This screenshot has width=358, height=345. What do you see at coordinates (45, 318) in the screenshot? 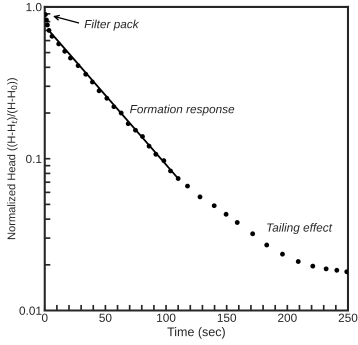
I see `x-tick-label: 0` at bounding box center [45, 318].